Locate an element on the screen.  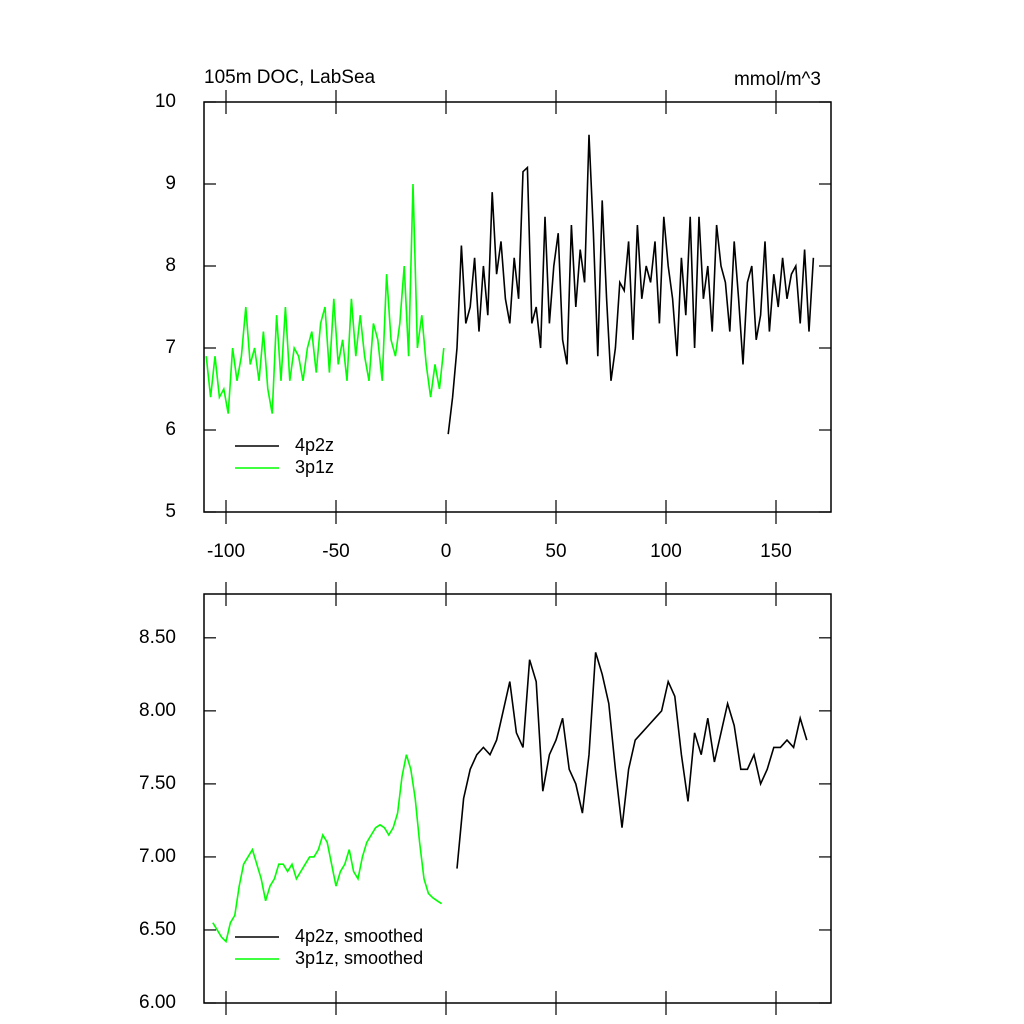
y-tick-label: 6 is located at coordinates (170, 429).